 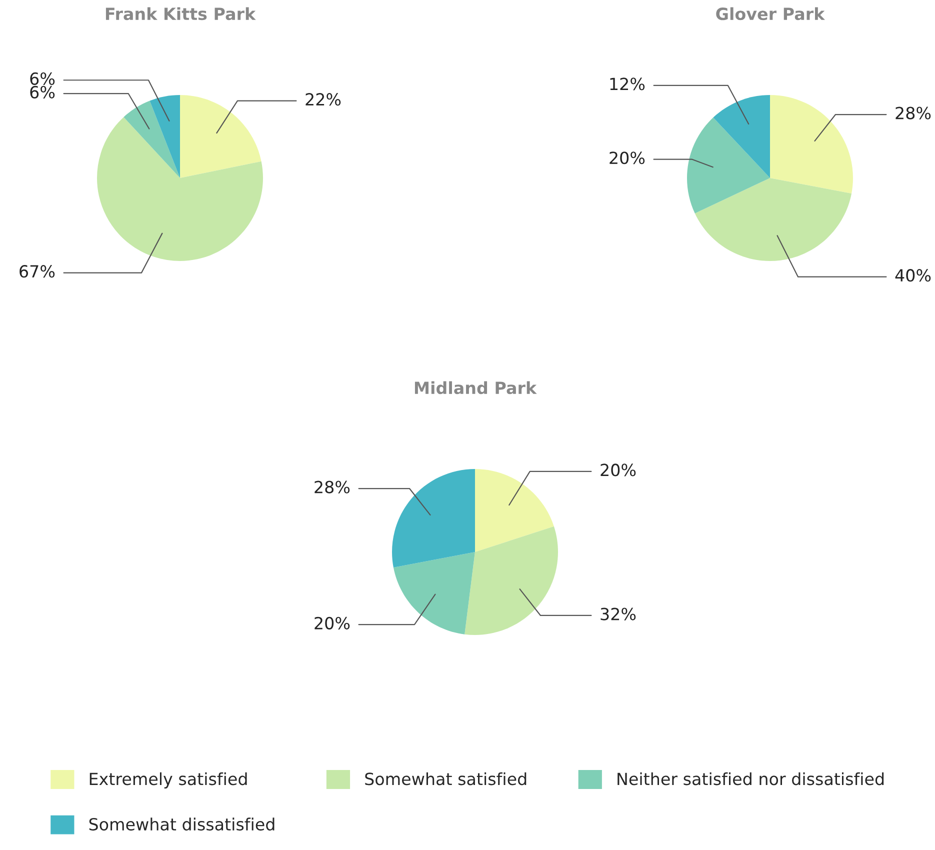 I want to click on chart-title: Frank Kitts Park, so click(x=181, y=13).